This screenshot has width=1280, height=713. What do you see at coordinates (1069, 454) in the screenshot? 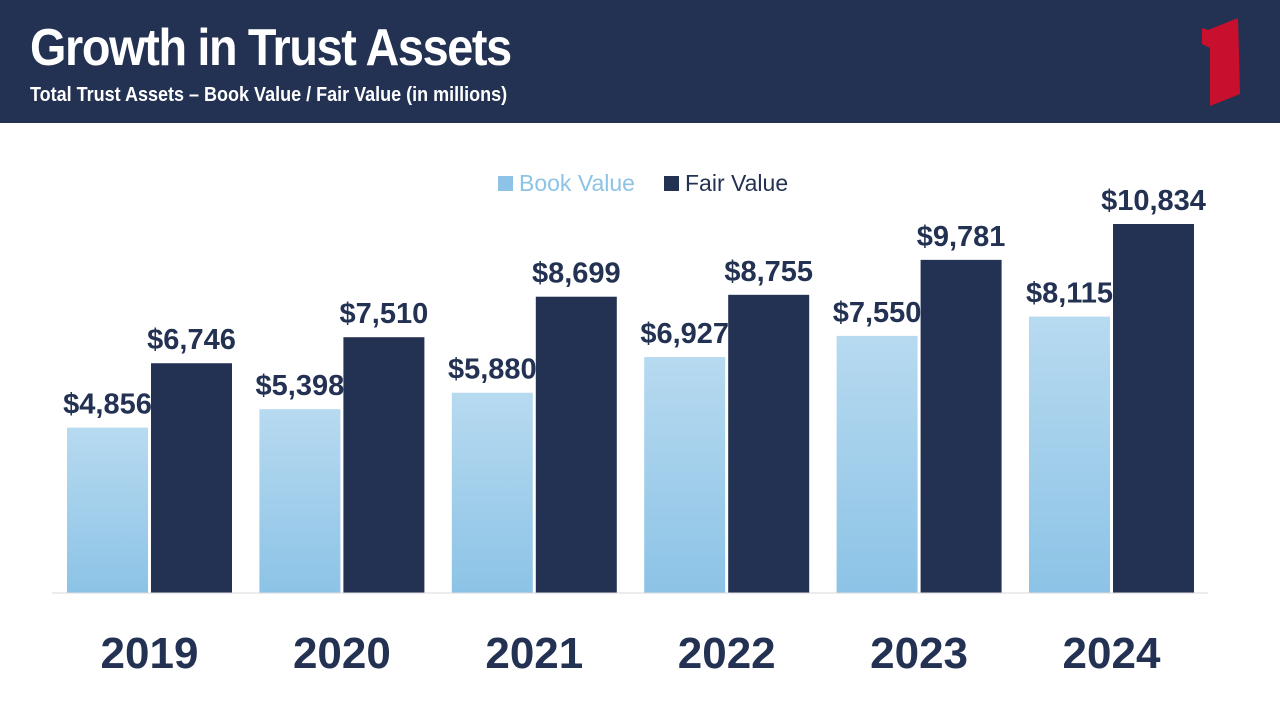
I see `book-value-bar-2024` at bounding box center [1069, 454].